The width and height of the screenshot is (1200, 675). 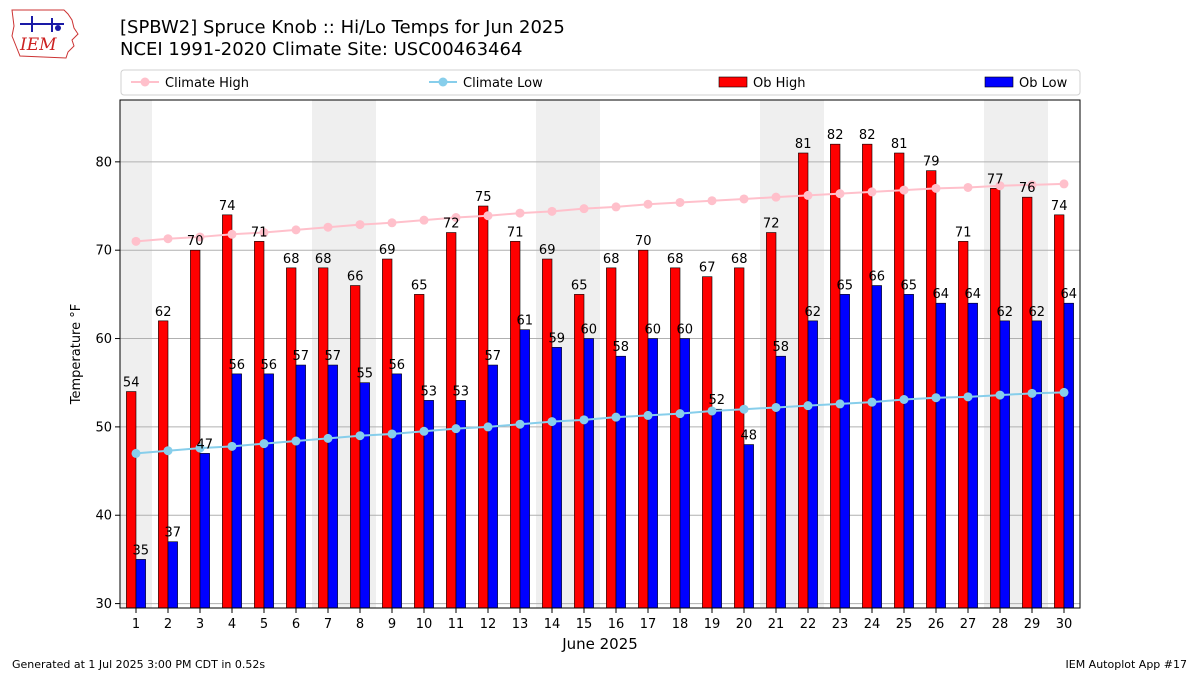 I want to click on ob-low-label: 48, so click(x=749, y=436).